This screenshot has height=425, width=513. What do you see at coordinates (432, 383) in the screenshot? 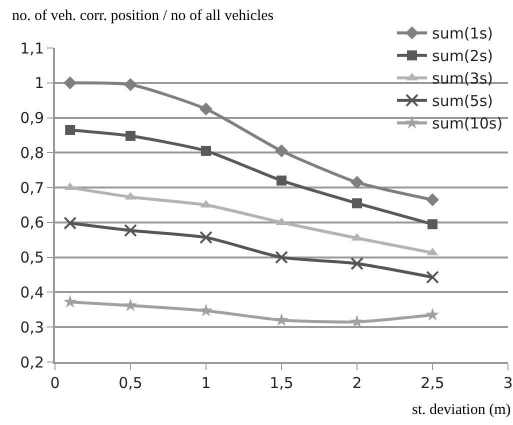
I see `x-tick-label: 2,5` at bounding box center [432, 383].